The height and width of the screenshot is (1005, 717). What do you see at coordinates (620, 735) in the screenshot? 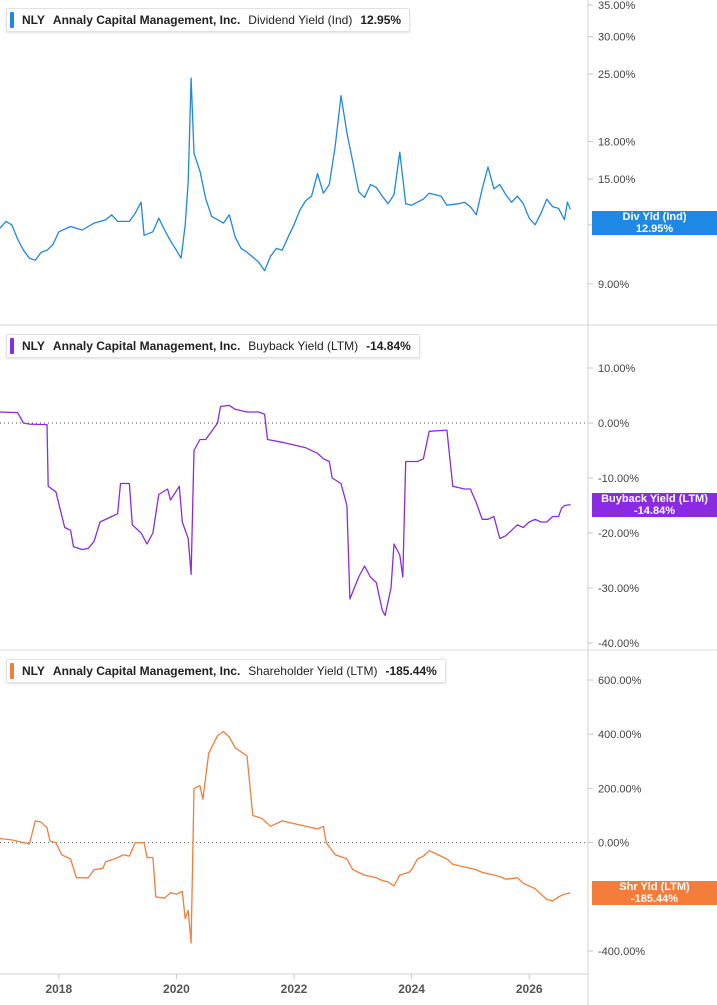
I see `y-tick-label: 400.00%` at bounding box center [620, 735].